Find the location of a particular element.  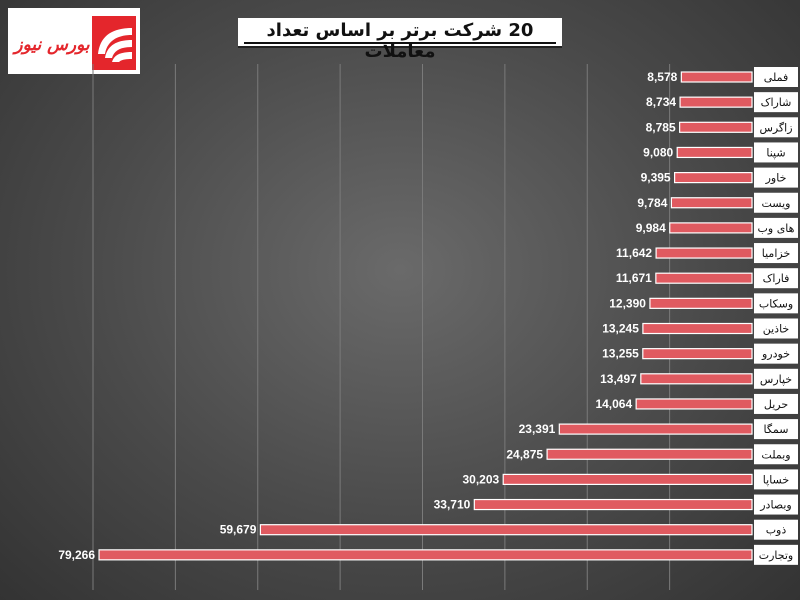

category-tick-label: های وب is located at coordinates (776, 228).